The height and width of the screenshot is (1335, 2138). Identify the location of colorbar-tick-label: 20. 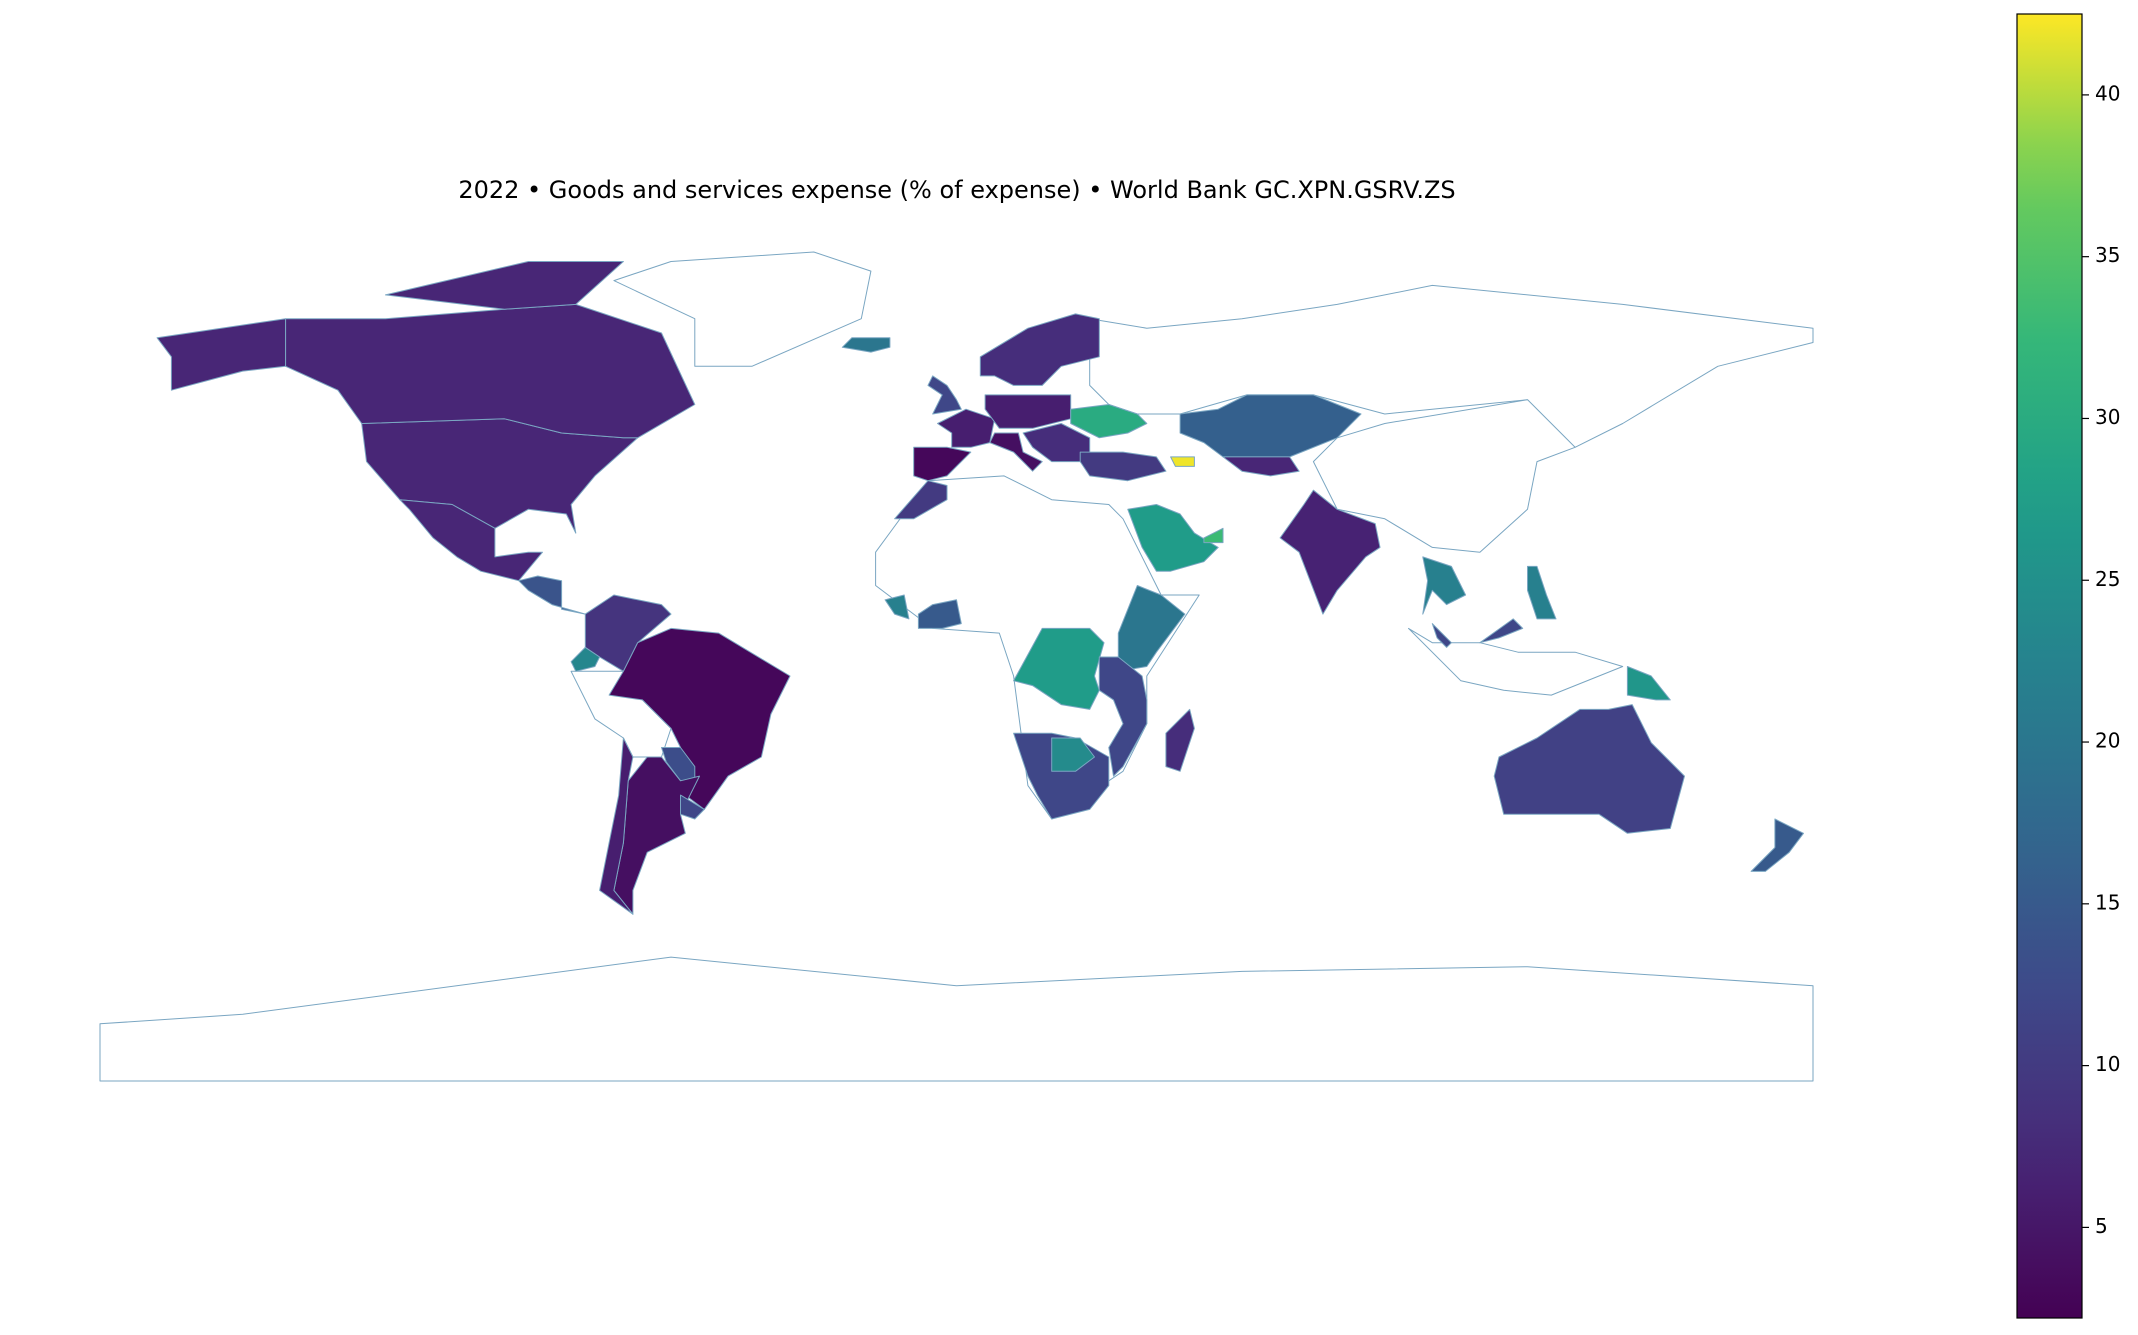
(2107, 741).